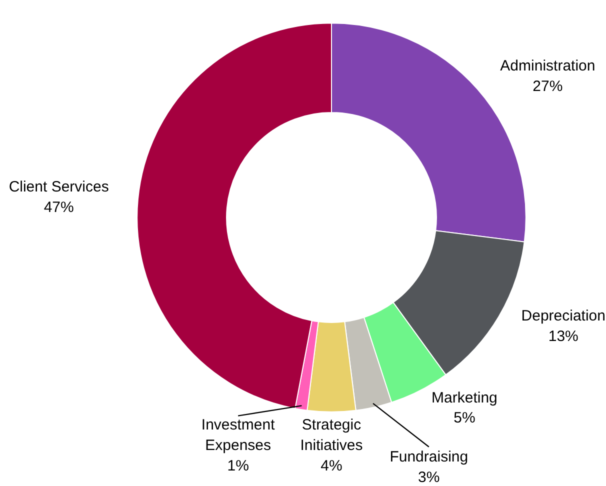  Describe the element at coordinates (547, 86) in the screenshot. I see `data-label: 27%` at that location.